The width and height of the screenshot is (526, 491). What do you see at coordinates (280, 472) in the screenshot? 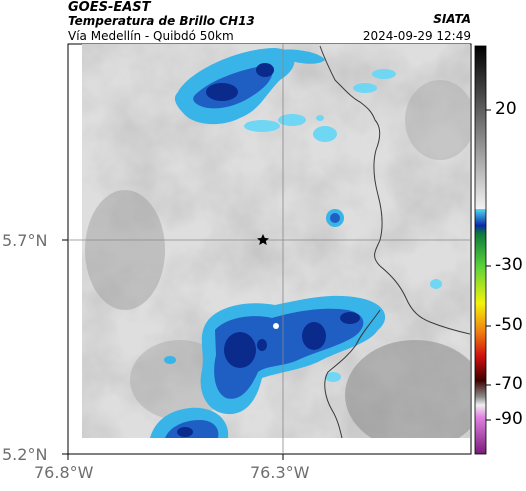
I see `x-tick-label: 76.3°W` at bounding box center [280, 472].